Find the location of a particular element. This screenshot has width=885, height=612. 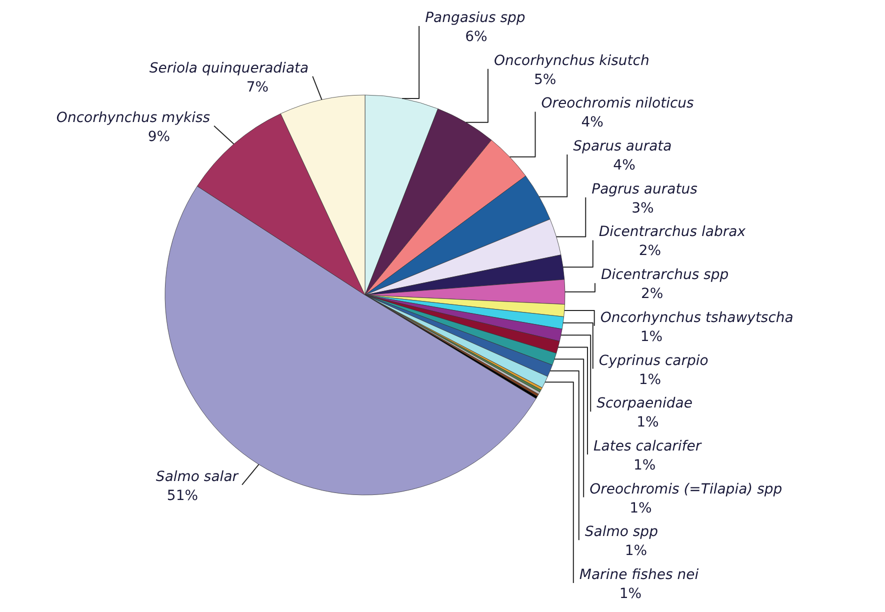

slice-label: Lates calcarifer is located at coordinates (647, 446).